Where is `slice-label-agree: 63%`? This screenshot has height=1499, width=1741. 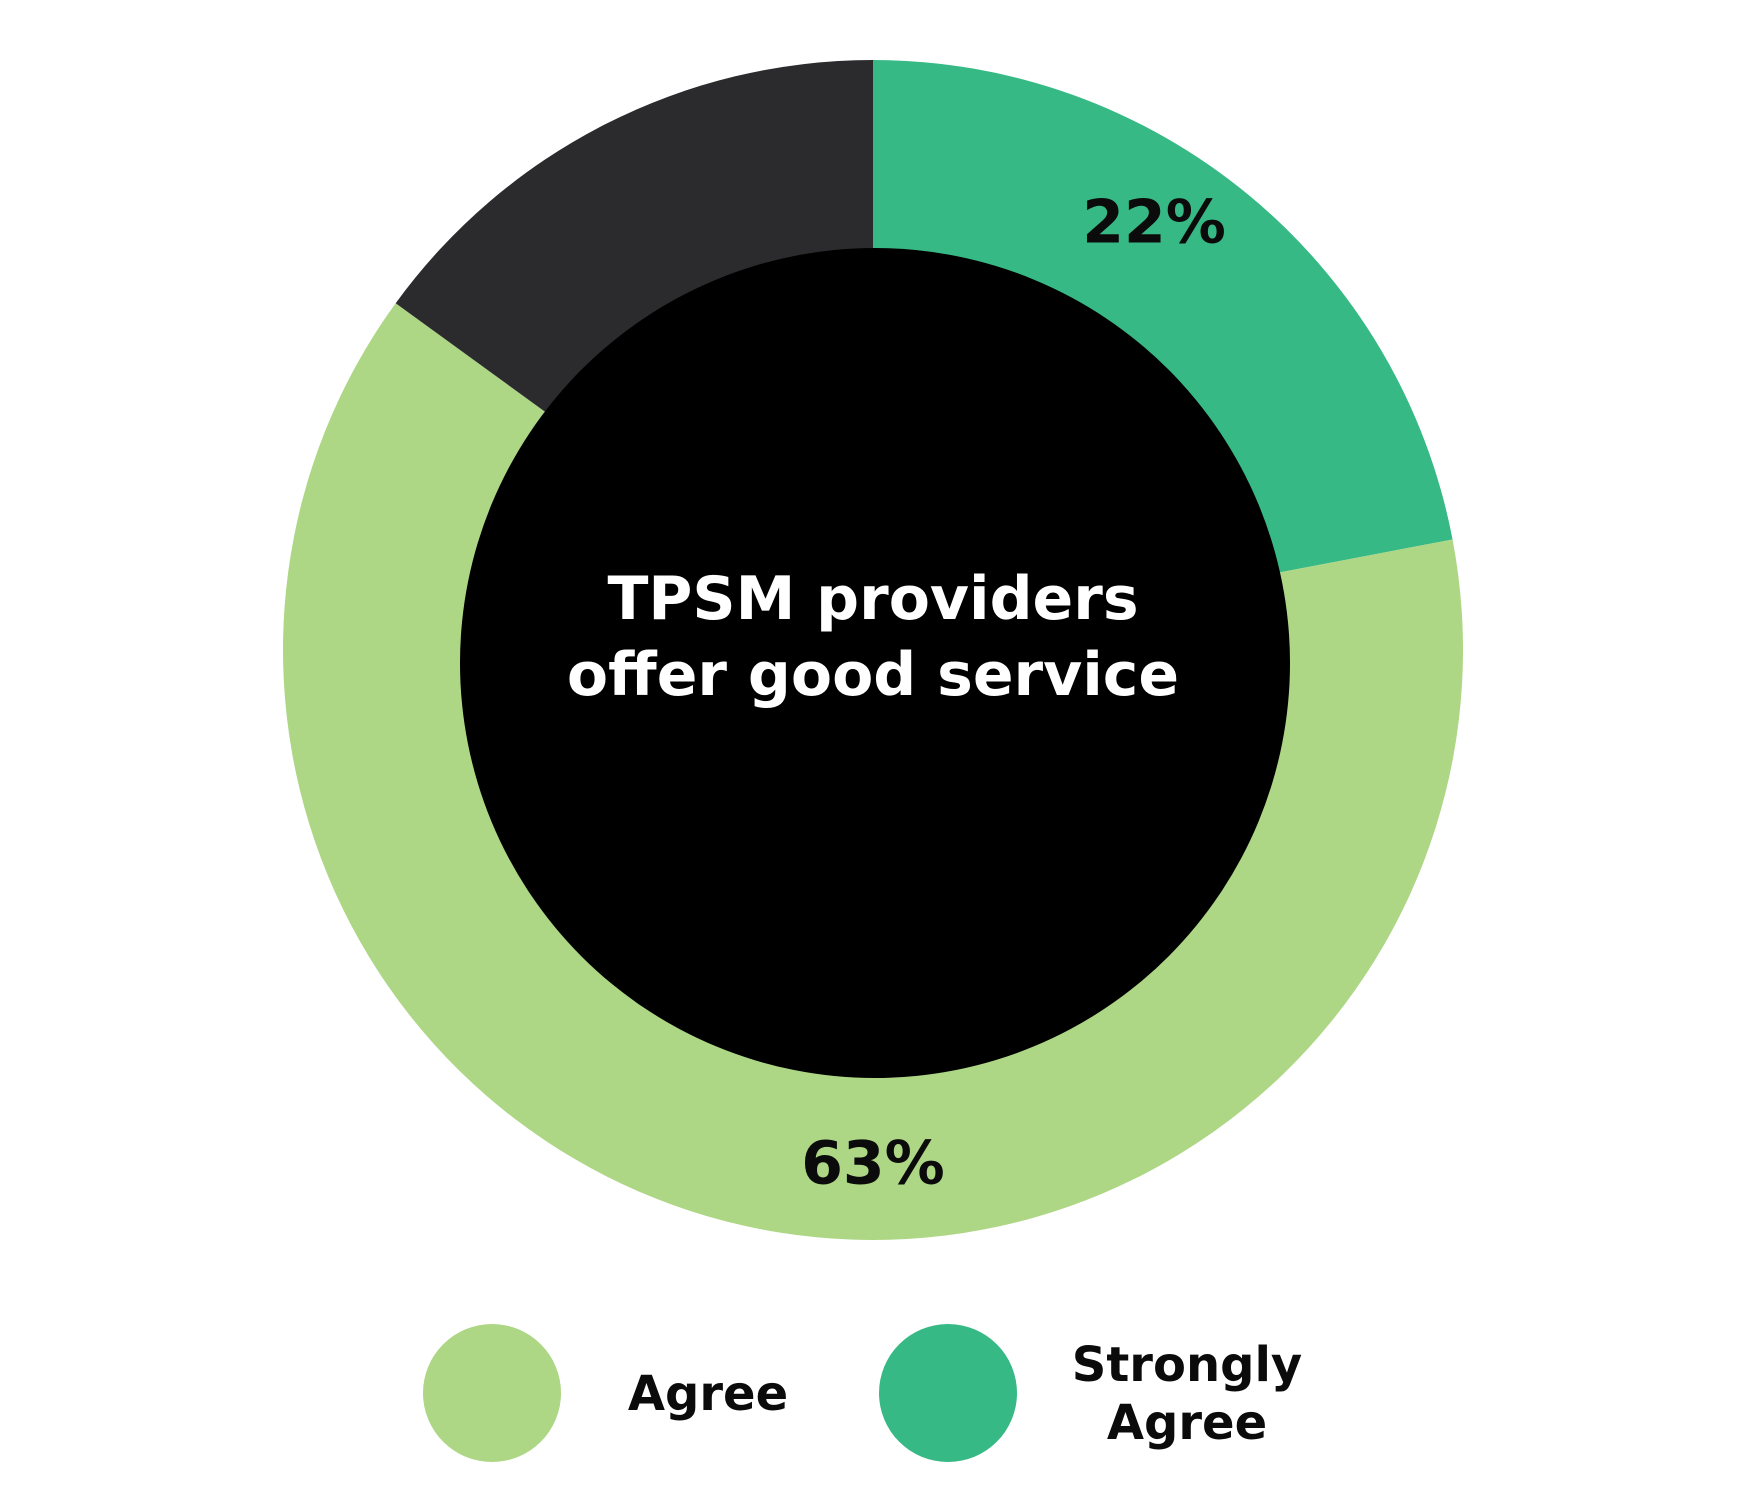
slice-label-agree: 63% is located at coordinates (873, 1164).